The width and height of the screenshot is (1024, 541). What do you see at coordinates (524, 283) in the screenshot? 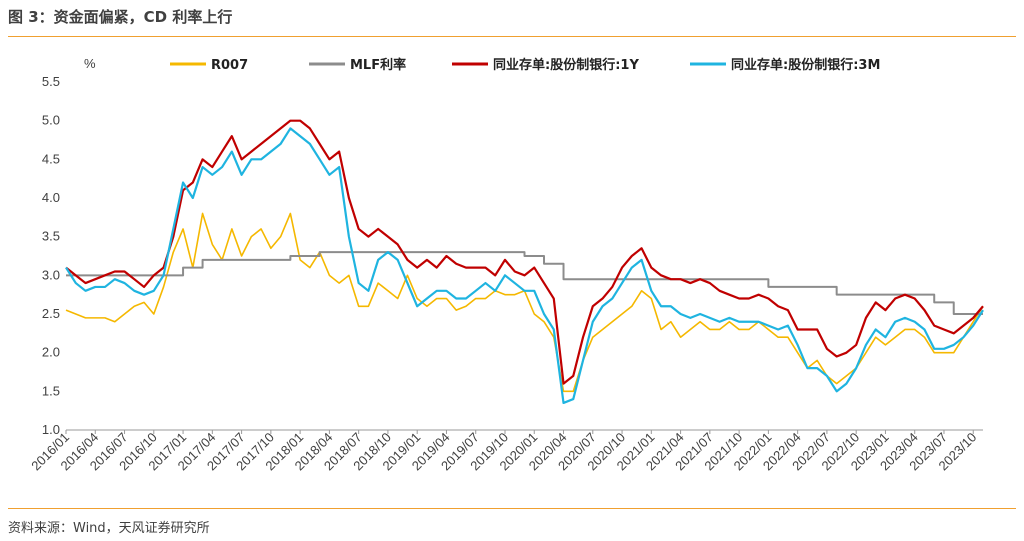
I see `series-line-mlf` at bounding box center [524, 283].